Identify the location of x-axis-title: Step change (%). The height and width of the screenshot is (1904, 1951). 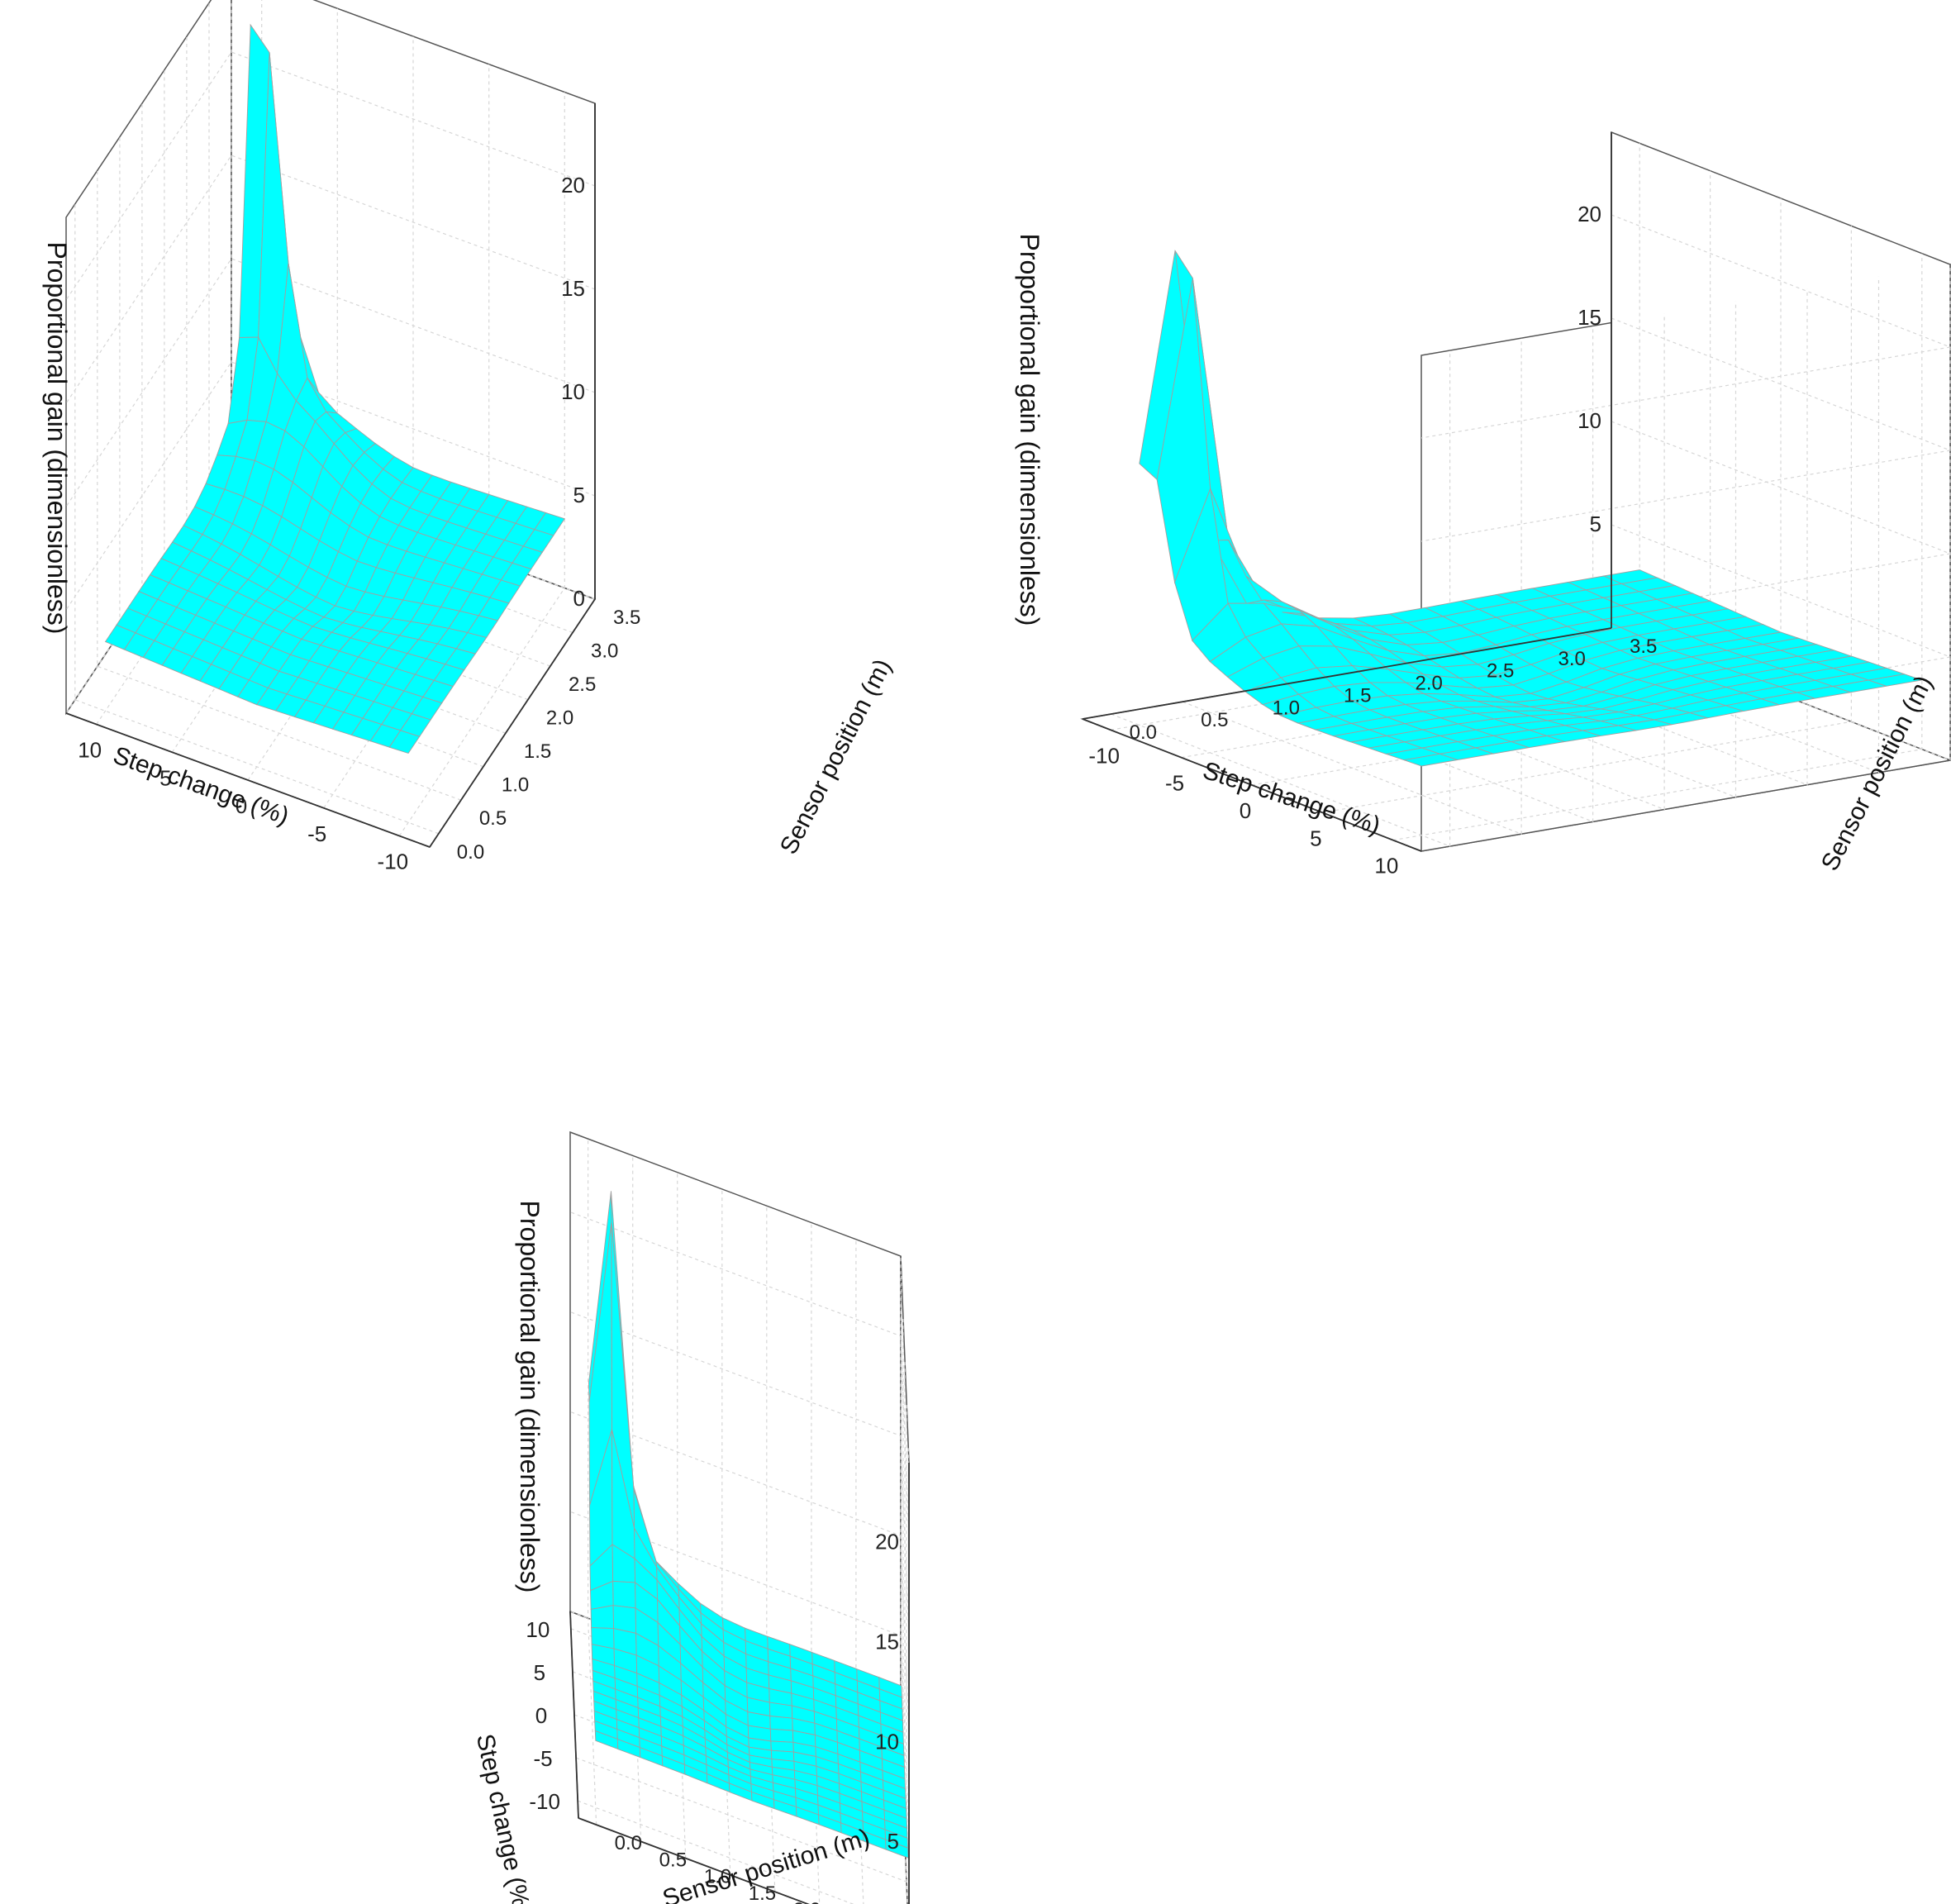
(504, 1817).